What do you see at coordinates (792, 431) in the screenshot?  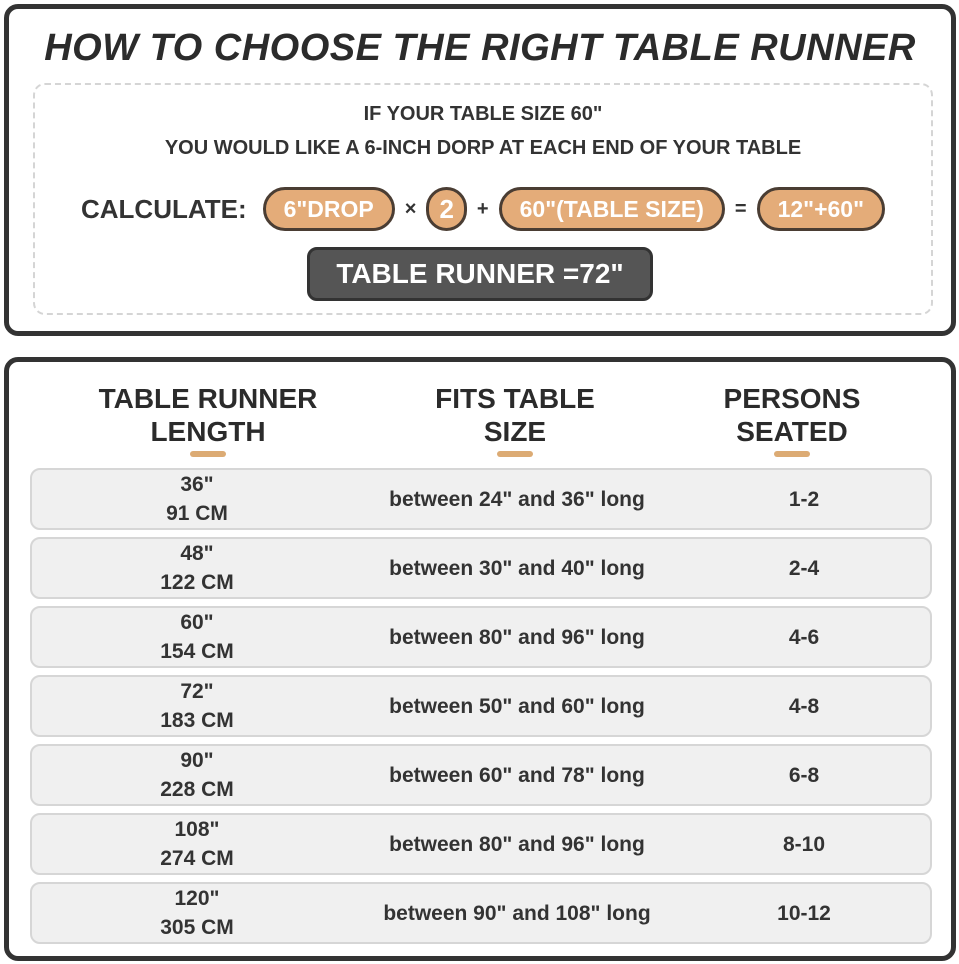 I see `header-line: SEATED` at bounding box center [792, 431].